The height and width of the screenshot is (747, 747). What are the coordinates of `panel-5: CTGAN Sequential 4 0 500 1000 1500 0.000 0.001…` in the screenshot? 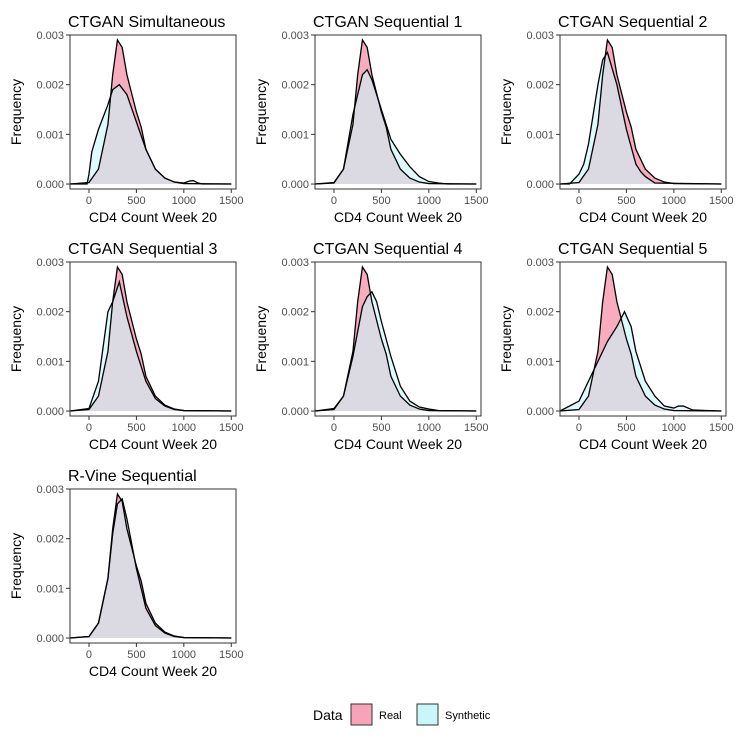 It's located at (370, 346).